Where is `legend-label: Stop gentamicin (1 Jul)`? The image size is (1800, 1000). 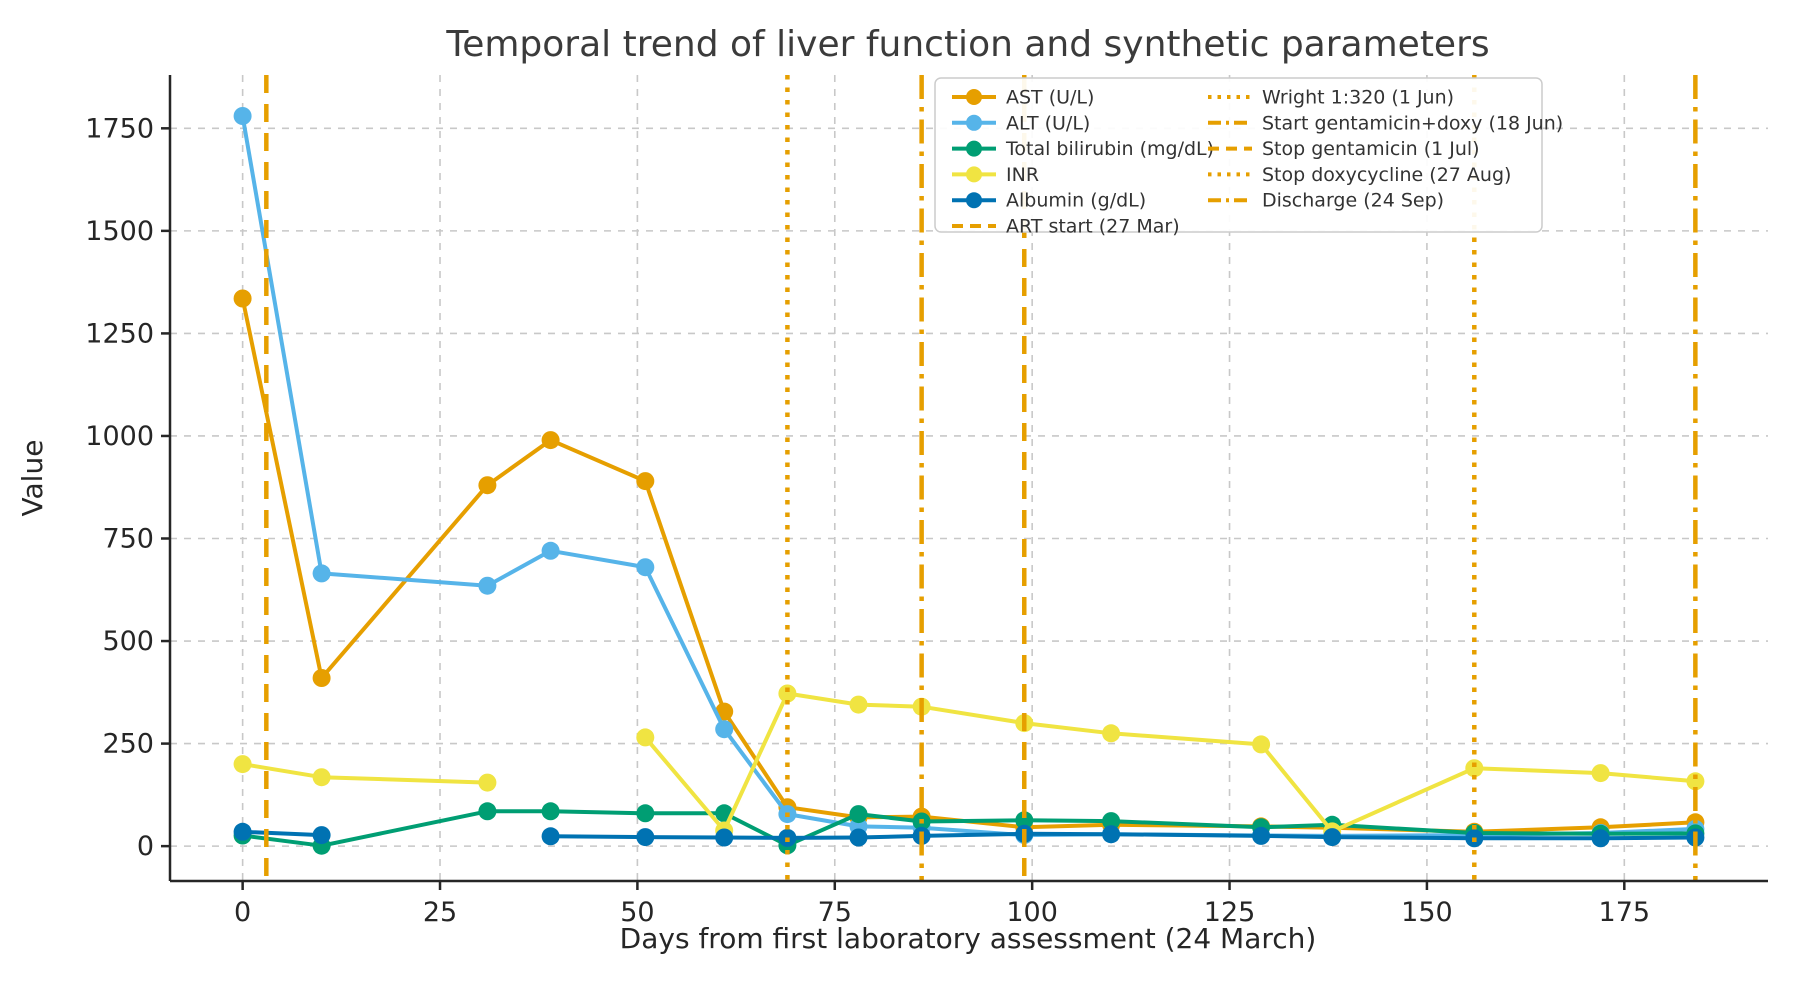 legend-label: Stop gentamicin (1 Jul) is located at coordinates (1371, 149).